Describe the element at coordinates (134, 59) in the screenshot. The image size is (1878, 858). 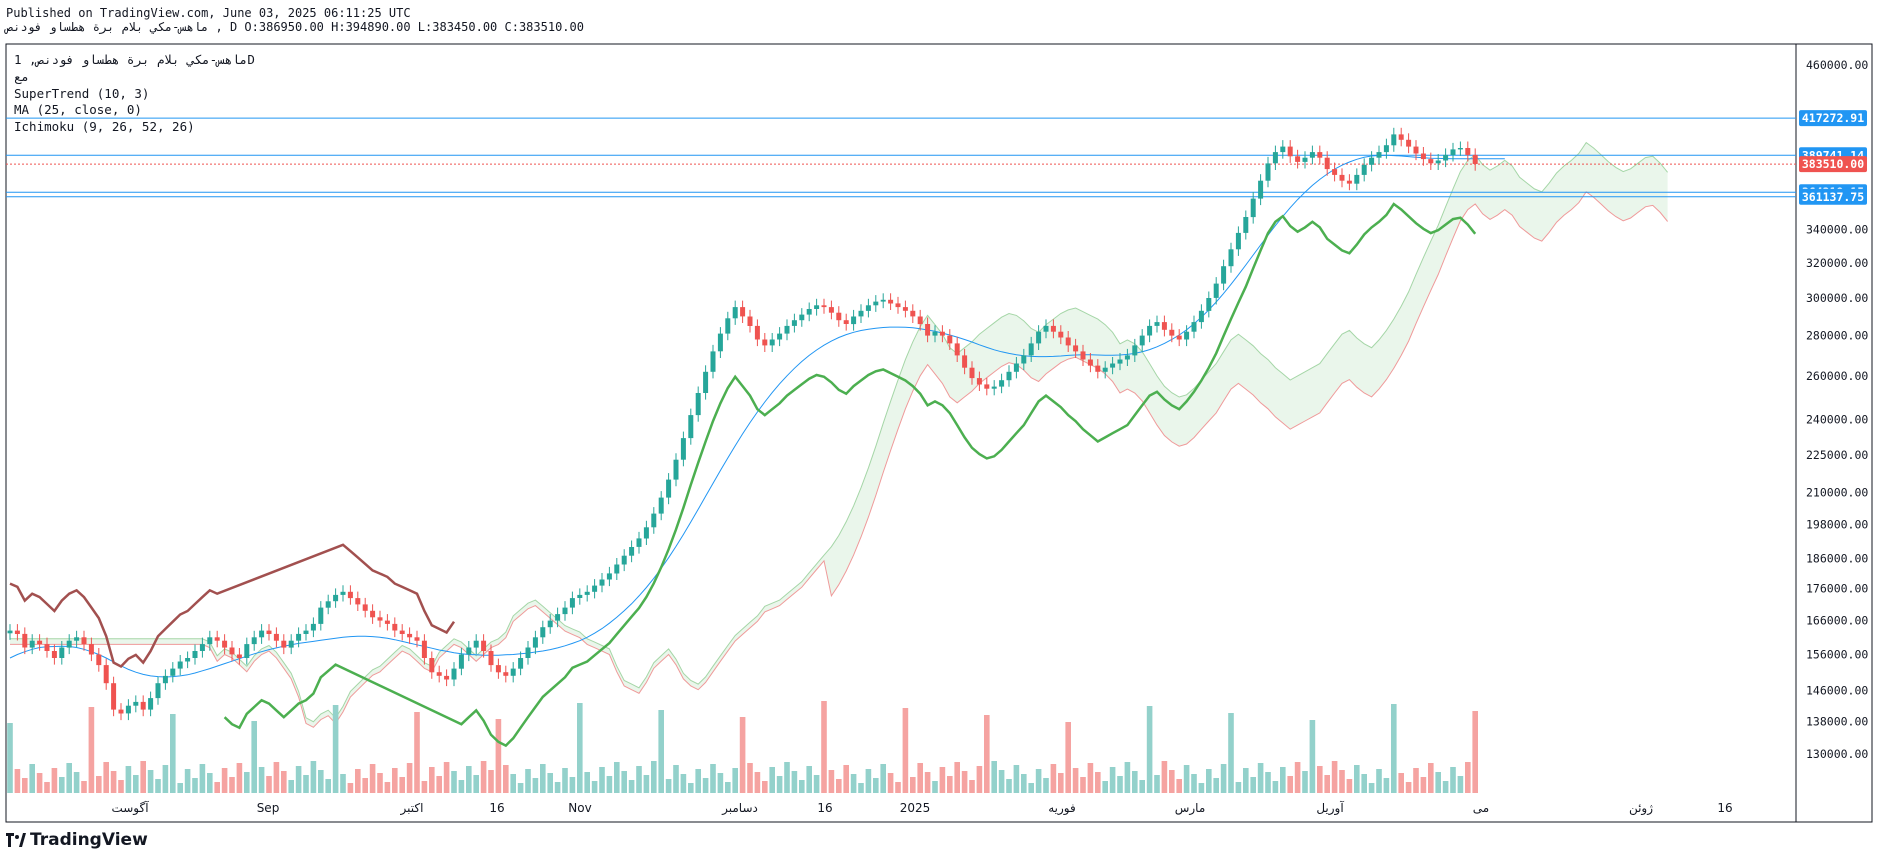
I see `legend-symbol: ماهس-مكي بلام برة هطساو فودنص, 1D` at that location.